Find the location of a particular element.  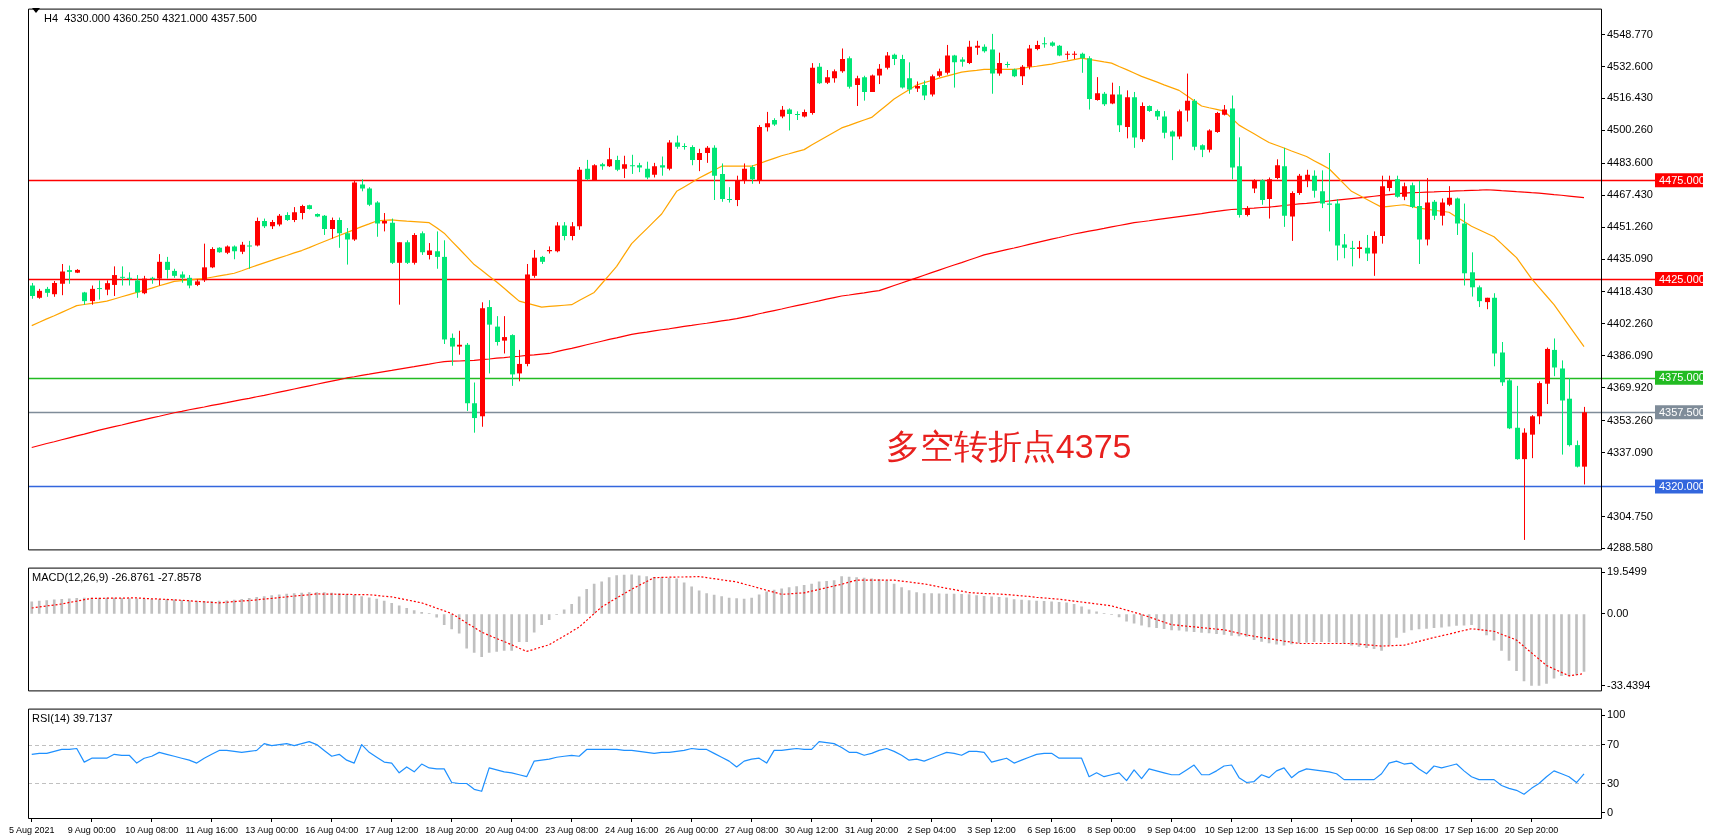

x-tick-label: 17 Aug 12:00 is located at coordinates (392, 829).